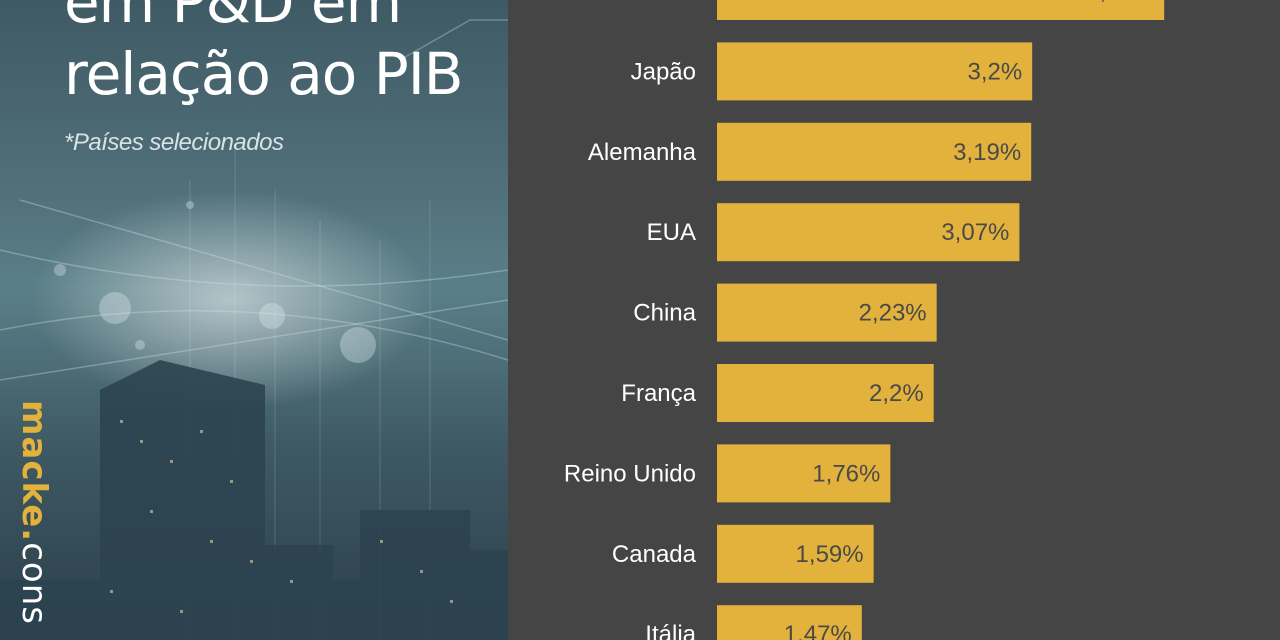 This screenshot has width=1280, height=640. What do you see at coordinates (264, 74) in the screenshot?
I see `chart-title-line-2: relação ao PIB` at bounding box center [264, 74].